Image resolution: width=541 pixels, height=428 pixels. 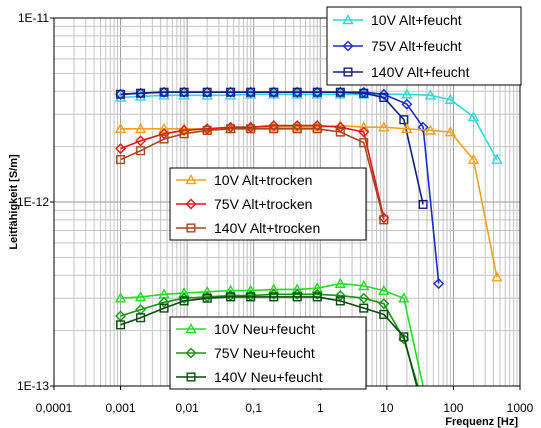 I want to click on legend-label: 10V Alt+feucht, so click(x=416, y=20).